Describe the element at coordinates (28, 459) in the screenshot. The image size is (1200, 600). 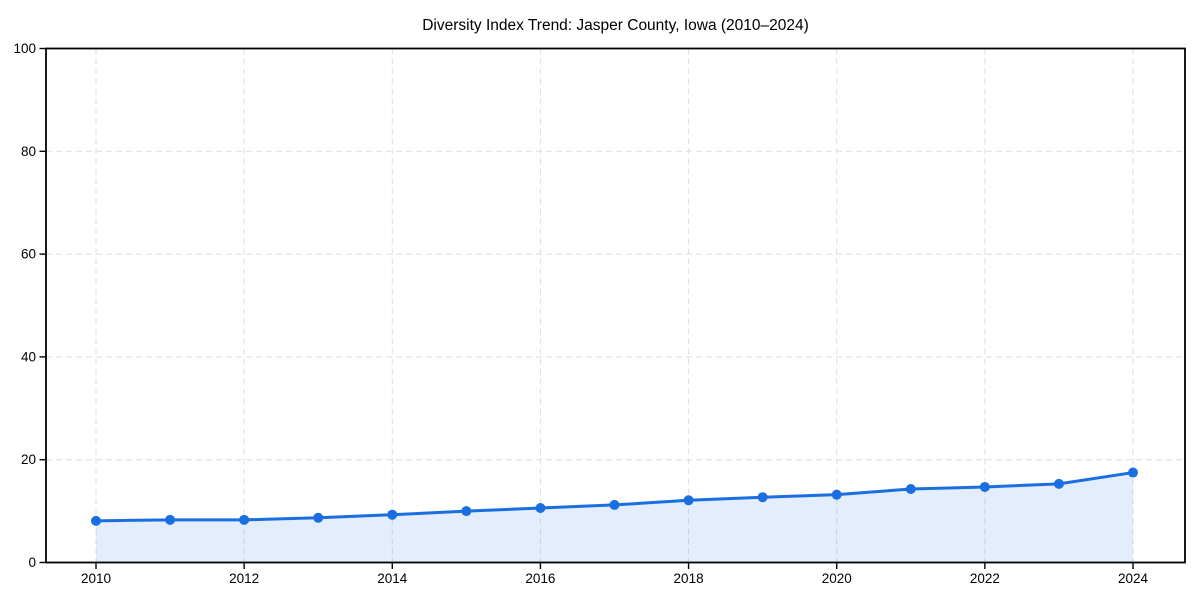
I see `y-tick-label-20: 20` at that location.